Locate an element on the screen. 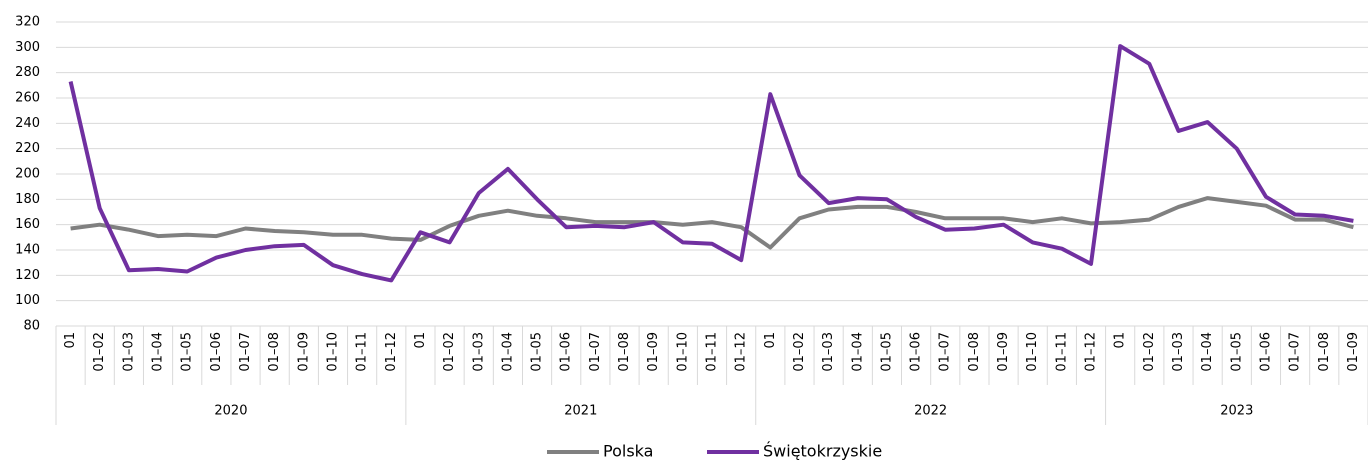 This screenshot has width=1368, height=463. legend-label: Świętokrzyskie is located at coordinates (822, 451).